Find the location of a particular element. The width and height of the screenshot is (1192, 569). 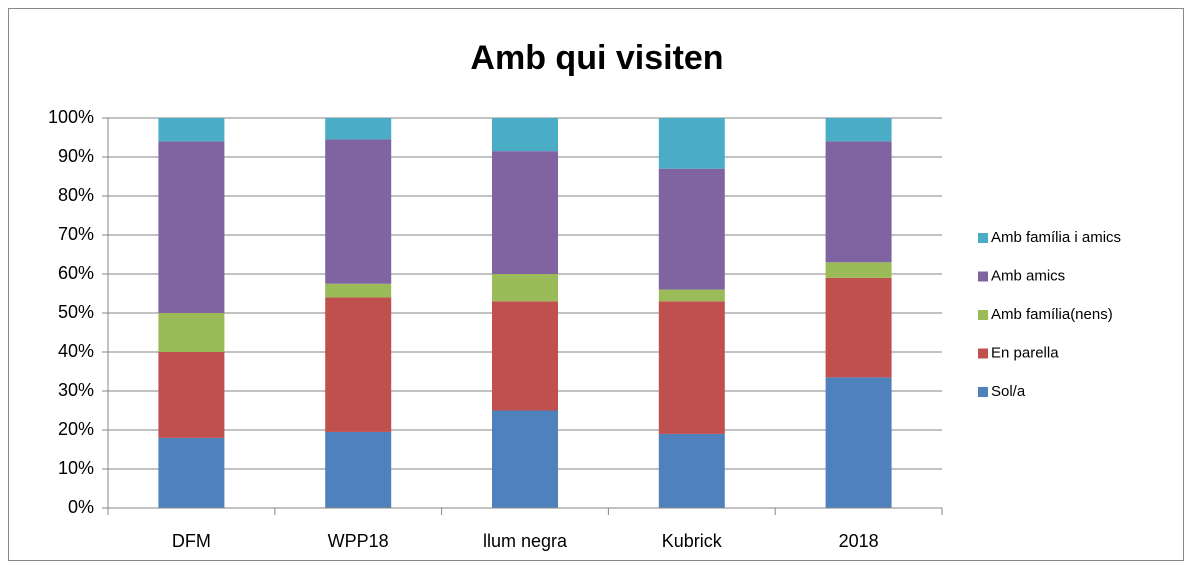

x-tick-label: llum negra is located at coordinates (525, 541).